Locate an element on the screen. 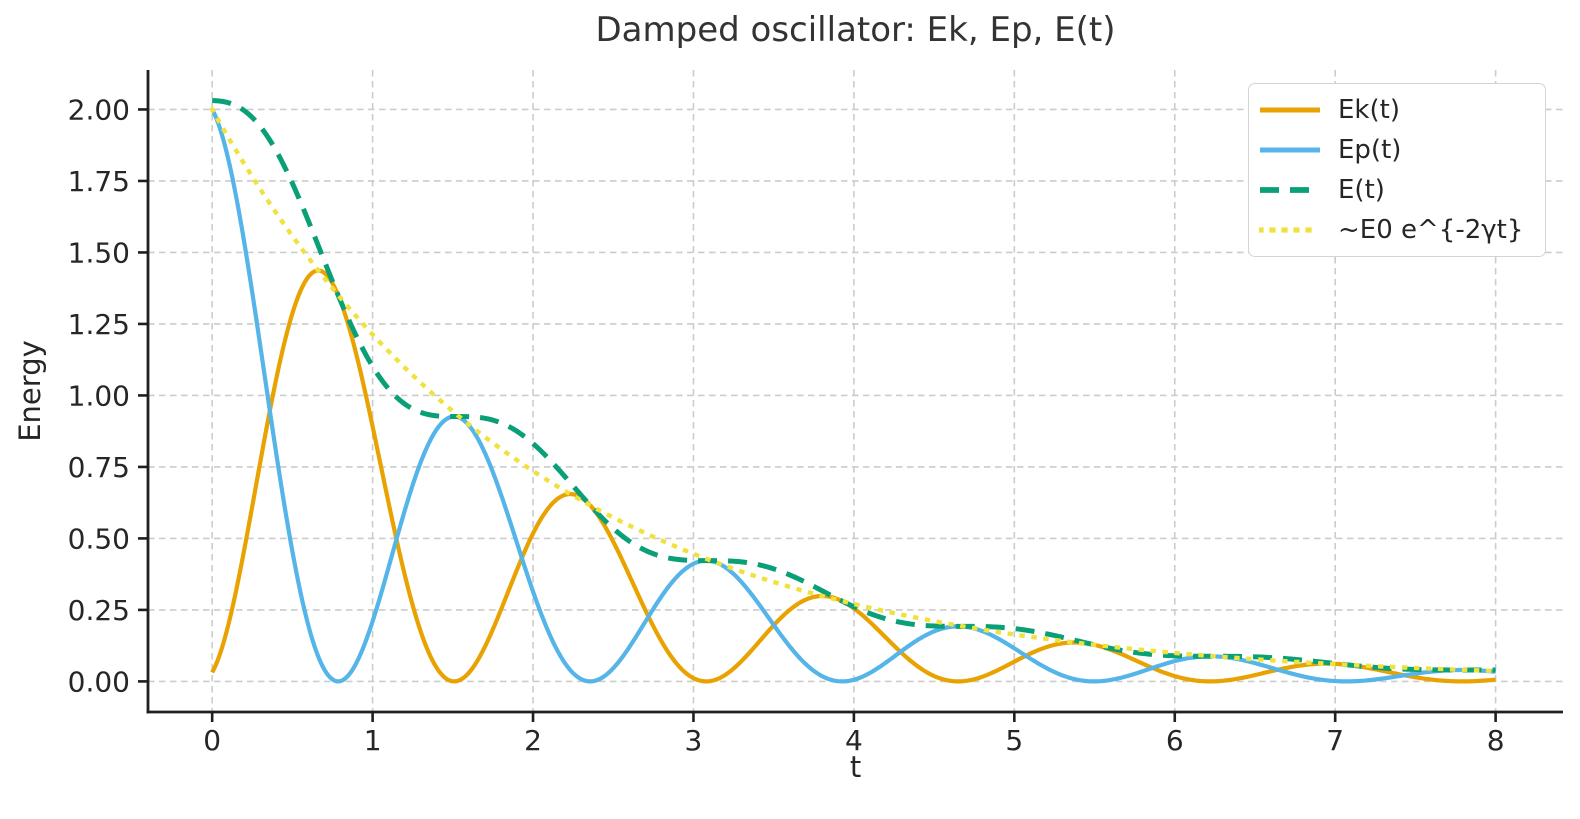 Image resolution: width=1580 pixels, height=819 pixels. y-tick-label: 2.00 is located at coordinates (99, 109).